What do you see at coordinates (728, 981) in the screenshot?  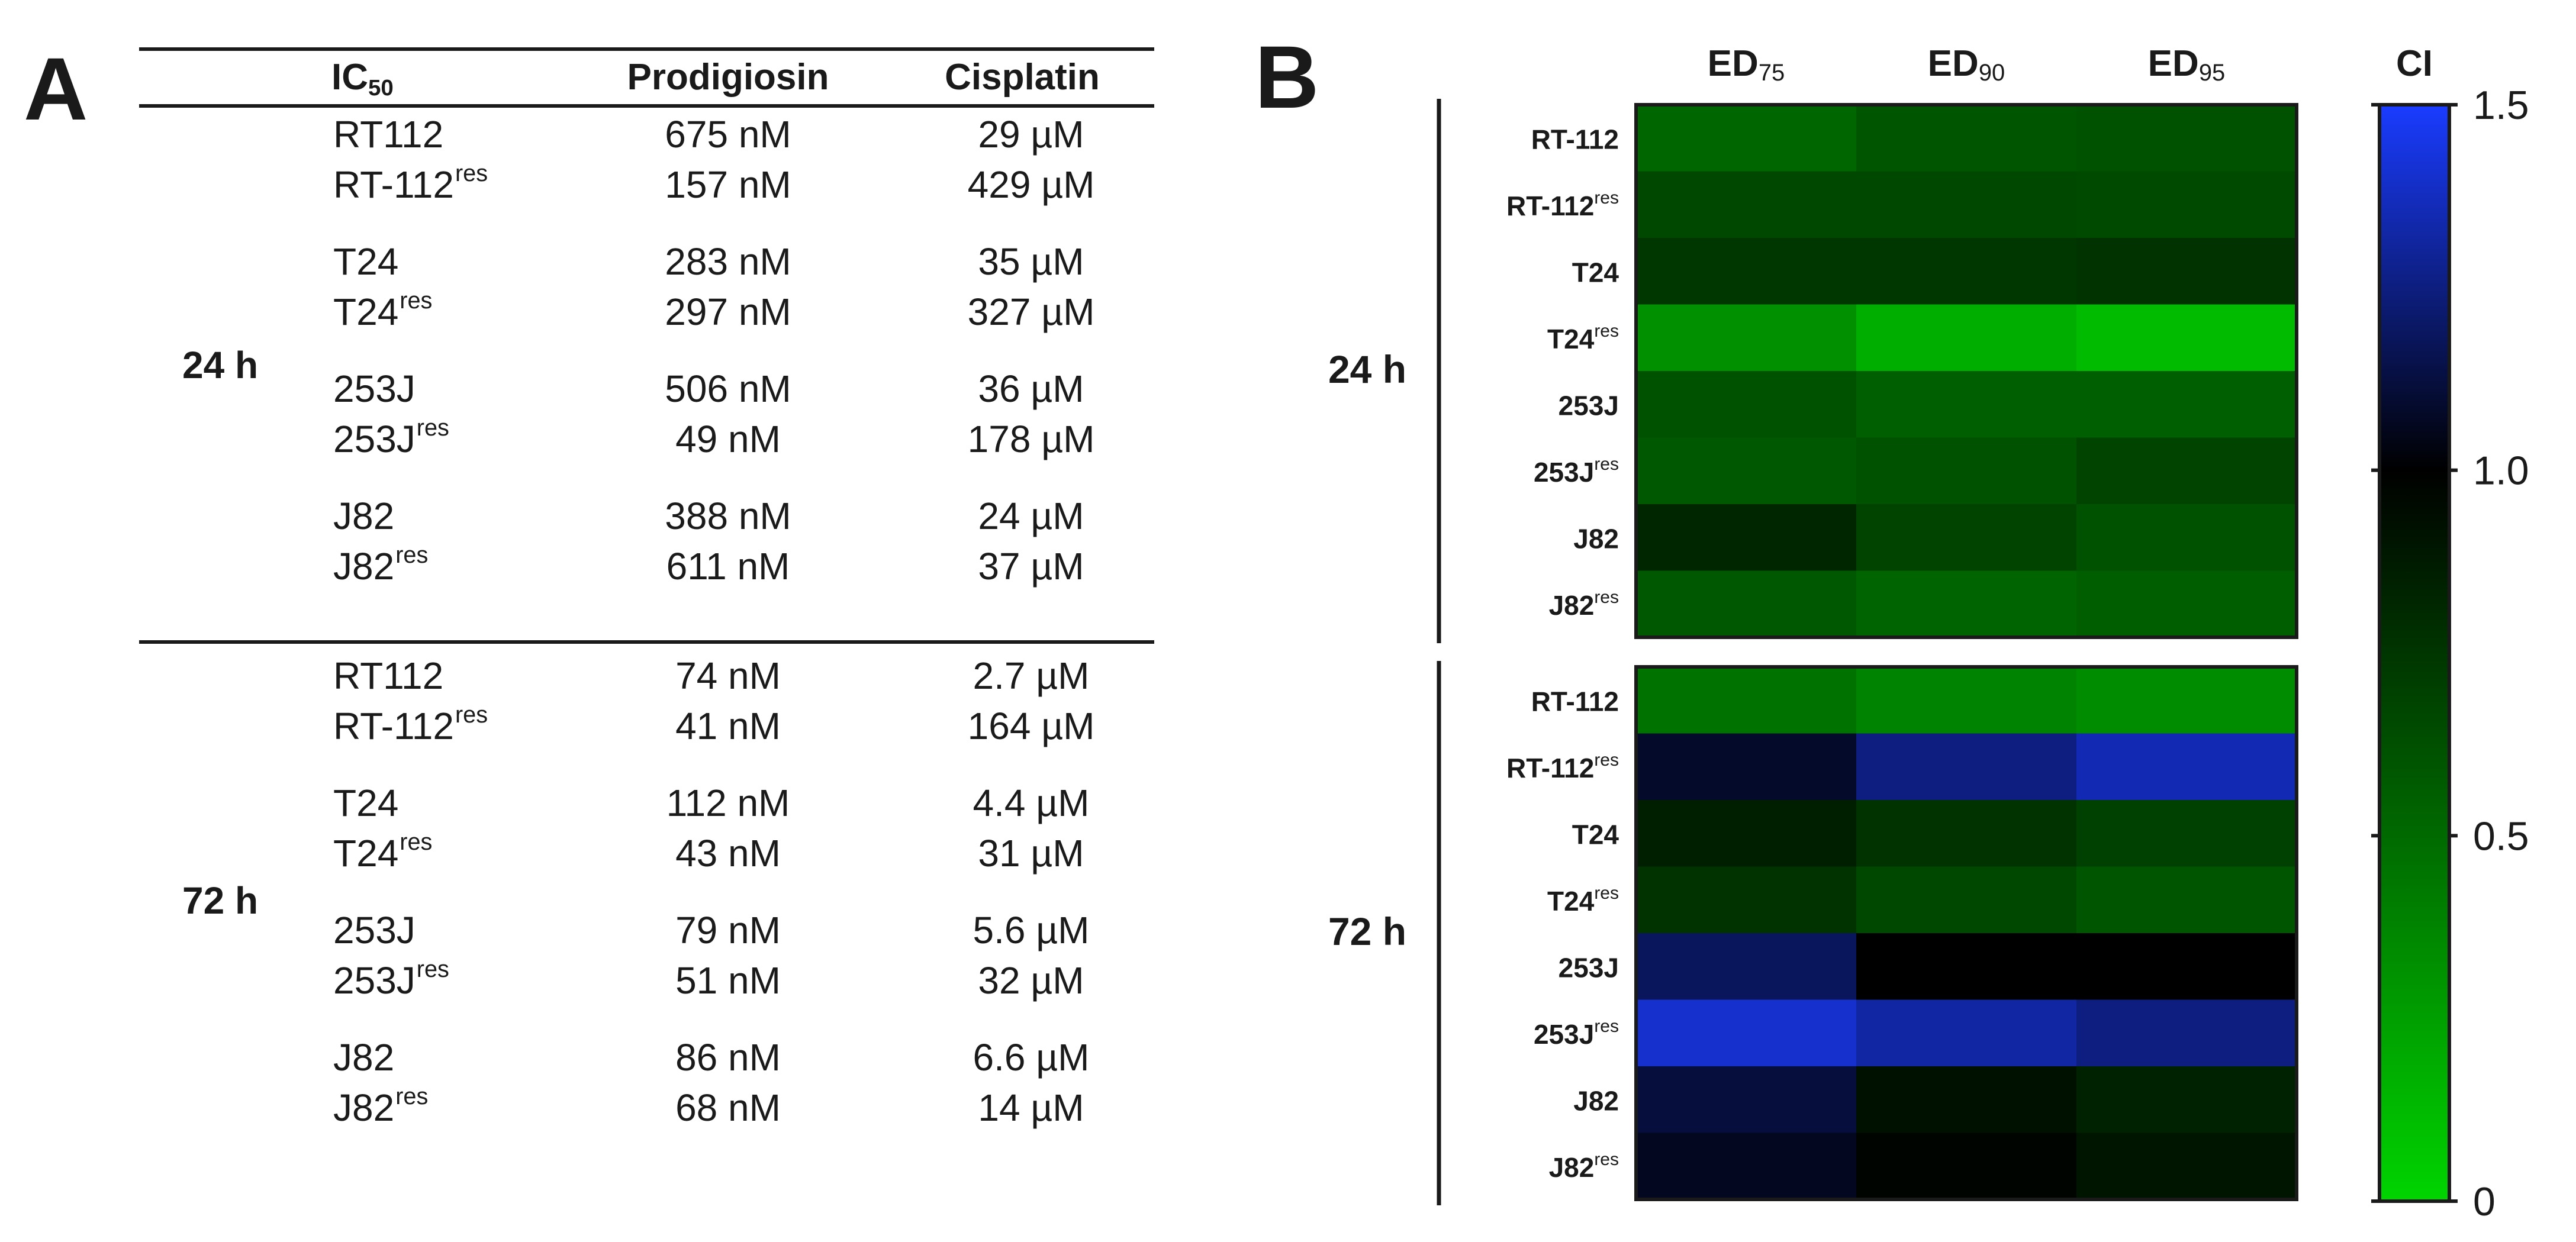 I see `cell-prodigiosin-ic50: 51 nM` at bounding box center [728, 981].